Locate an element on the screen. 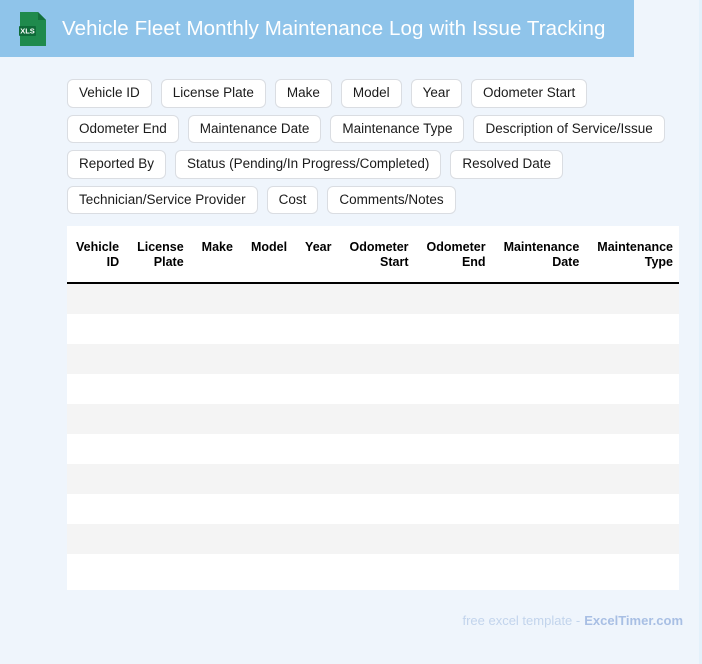 The width and height of the screenshot is (702, 664). column-header-year: Year is located at coordinates (318, 255).